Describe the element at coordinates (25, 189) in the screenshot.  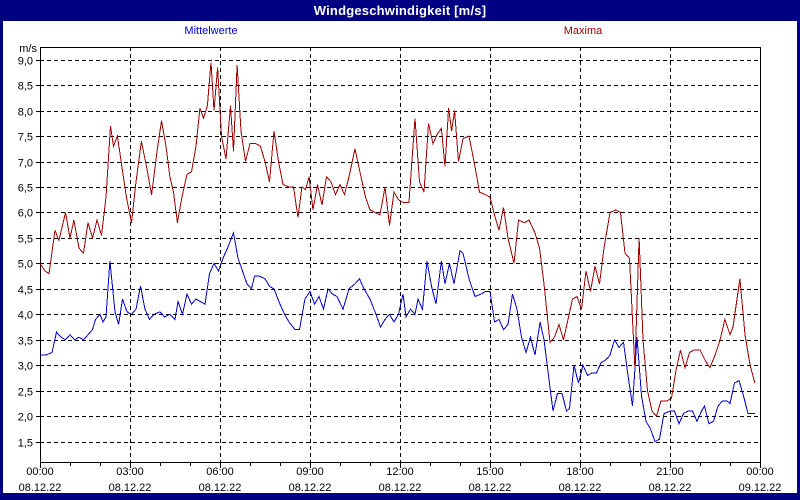
I see `y-tick-label: 6,5` at that location.